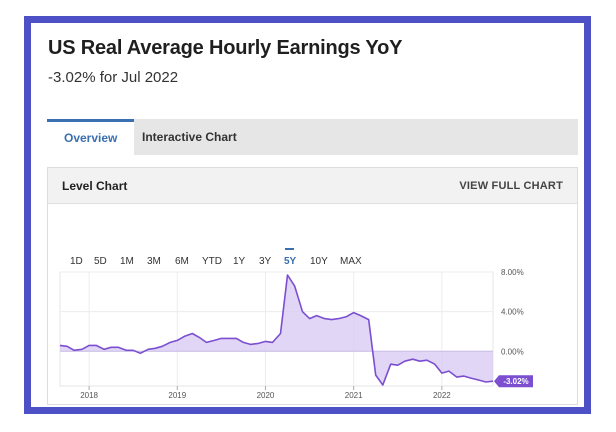 The image size is (616, 432). Describe the element at coordinates (319, 261) in the screenshot. I see `range-button-10y: 10Y` at that location.